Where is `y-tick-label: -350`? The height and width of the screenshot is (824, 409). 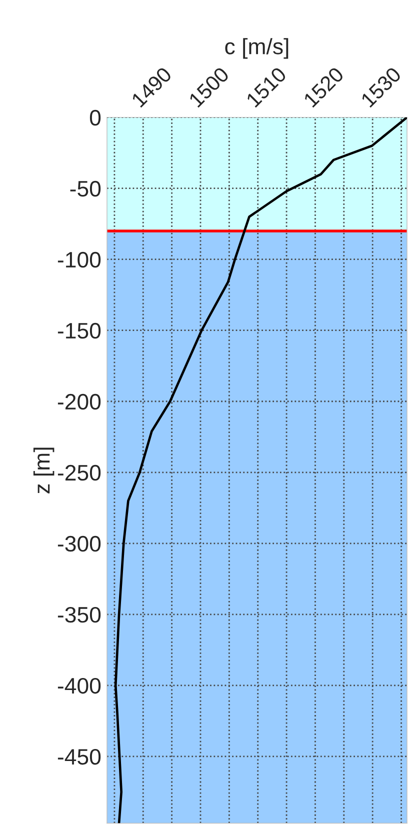 y-tick-label: -350 is located at coordinates (79, 614).